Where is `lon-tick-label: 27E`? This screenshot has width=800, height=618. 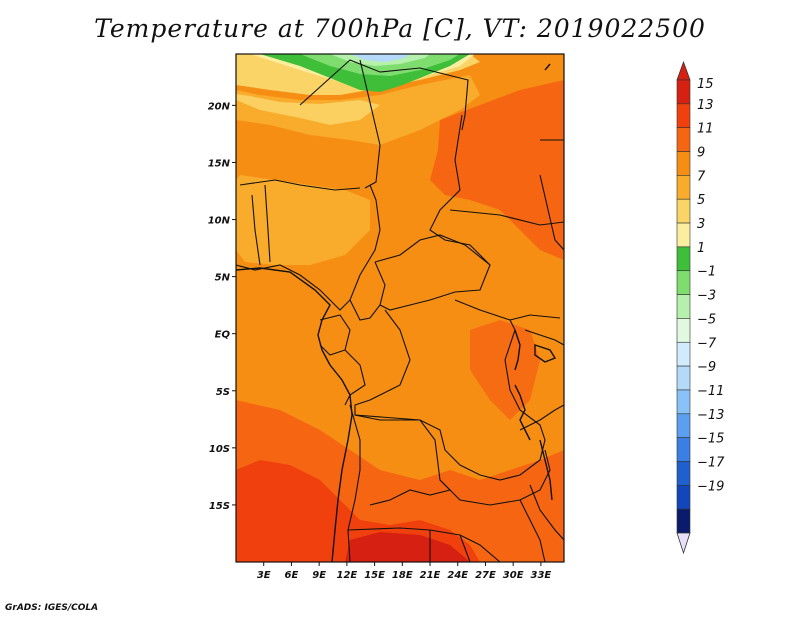
lon-tick-label: 27E is located at coordinates (485, 575).